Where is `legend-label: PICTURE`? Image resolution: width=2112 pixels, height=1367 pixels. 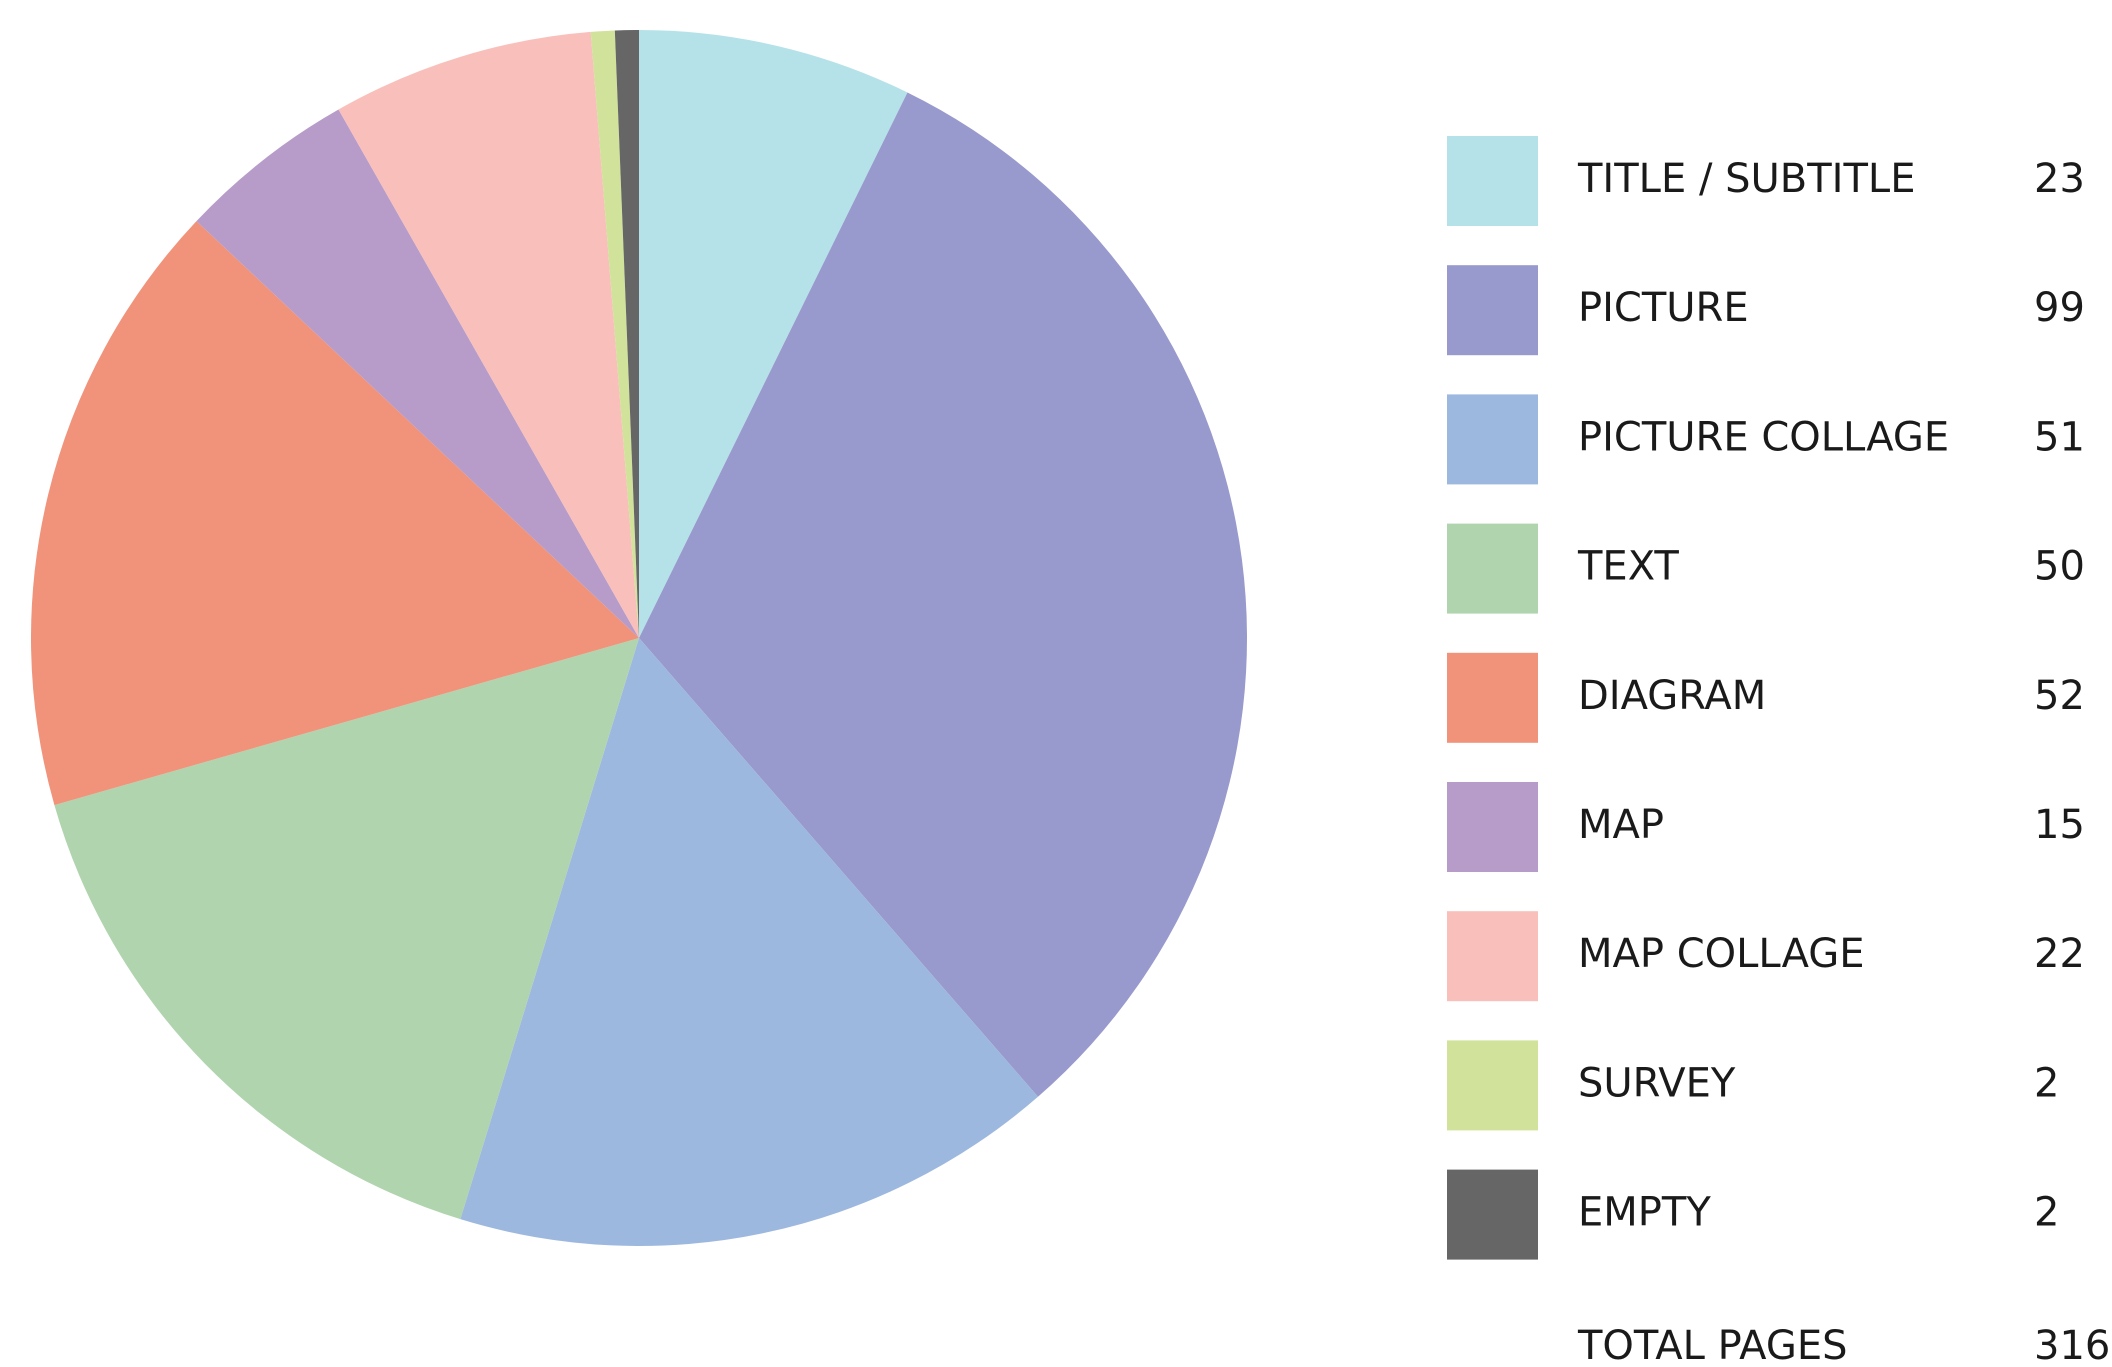
legend-label: PICTURE is located at coordinates (1663, 308).